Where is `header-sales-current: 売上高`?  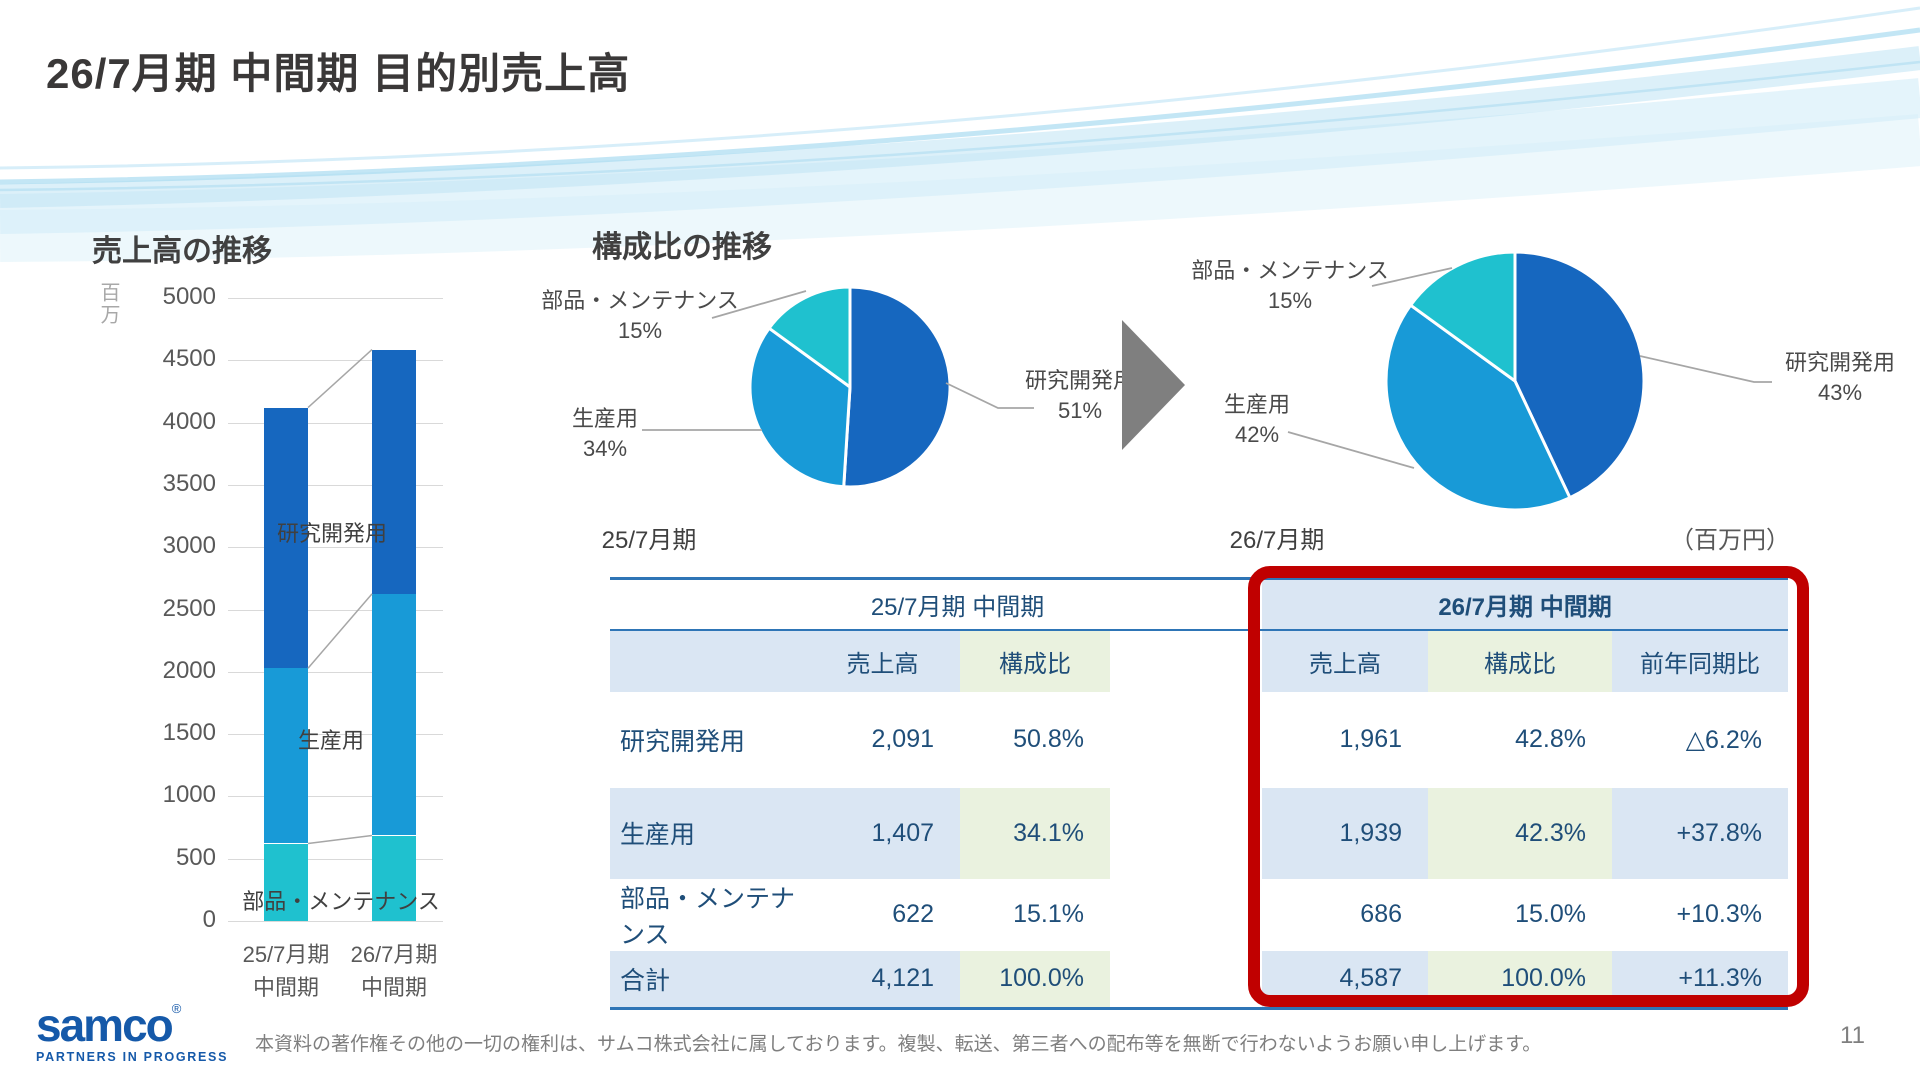
header-sales-current: 売上高 is located at coordinates (1345, 660).